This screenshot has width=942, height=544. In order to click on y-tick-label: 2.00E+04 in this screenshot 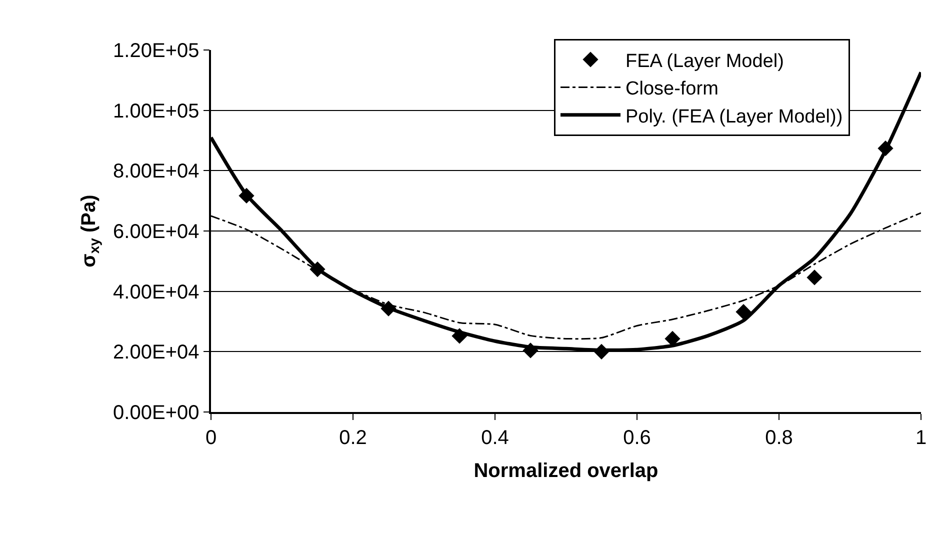, I will do `click(156, 353)`.